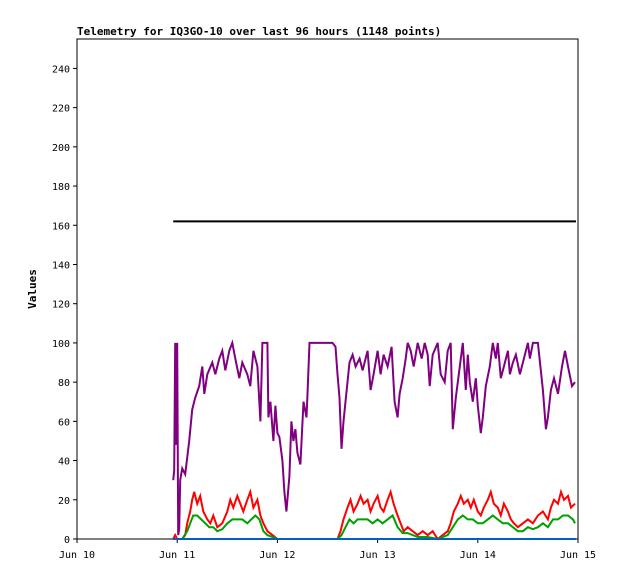  Describe the element at coordinates (177, 555) in the screenshot. I see `x-tick-label: Jun 11` at that location.